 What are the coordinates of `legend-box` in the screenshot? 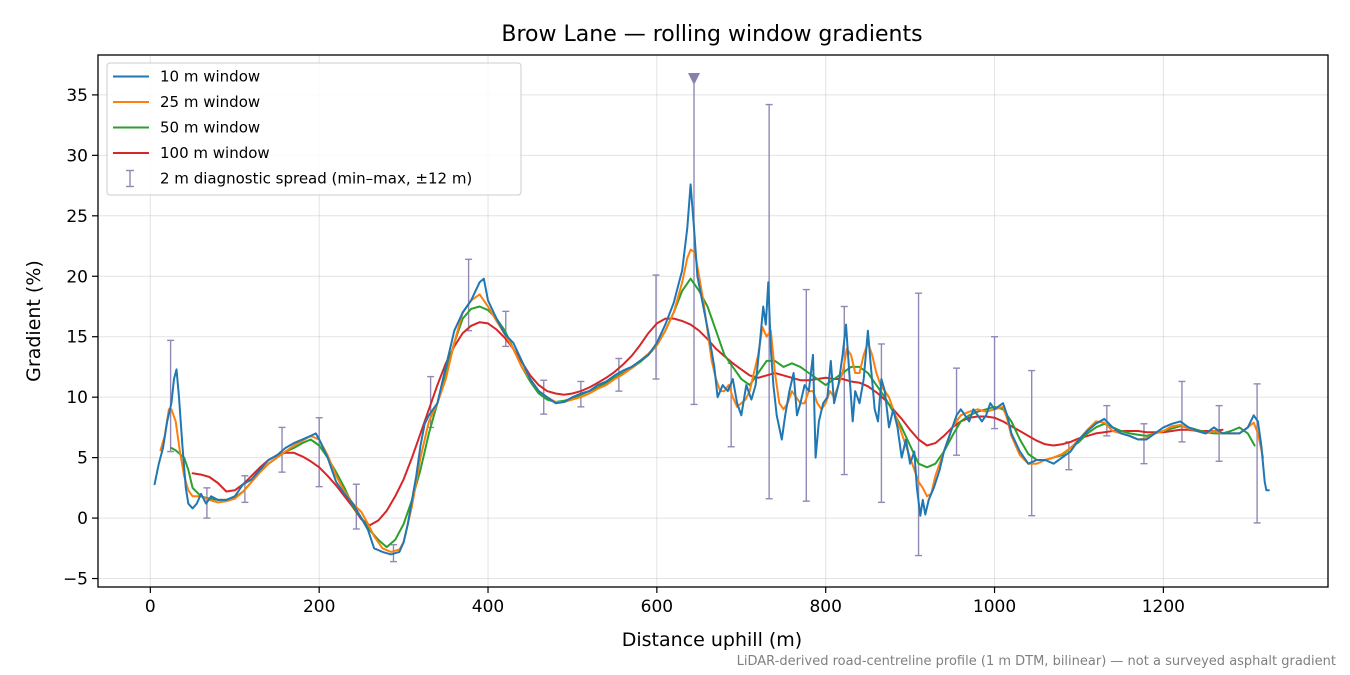 It's located at (314, 129).